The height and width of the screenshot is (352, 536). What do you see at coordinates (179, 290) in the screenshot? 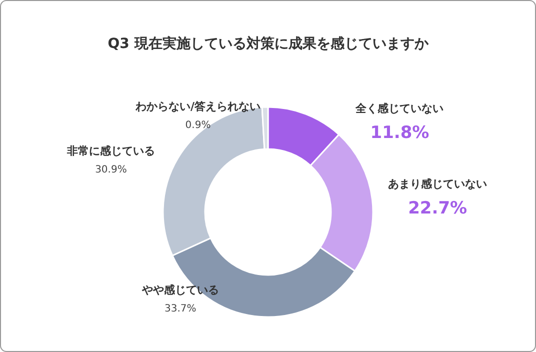
I see `slice-label: やや感じている` at bounding box center [179, 290].